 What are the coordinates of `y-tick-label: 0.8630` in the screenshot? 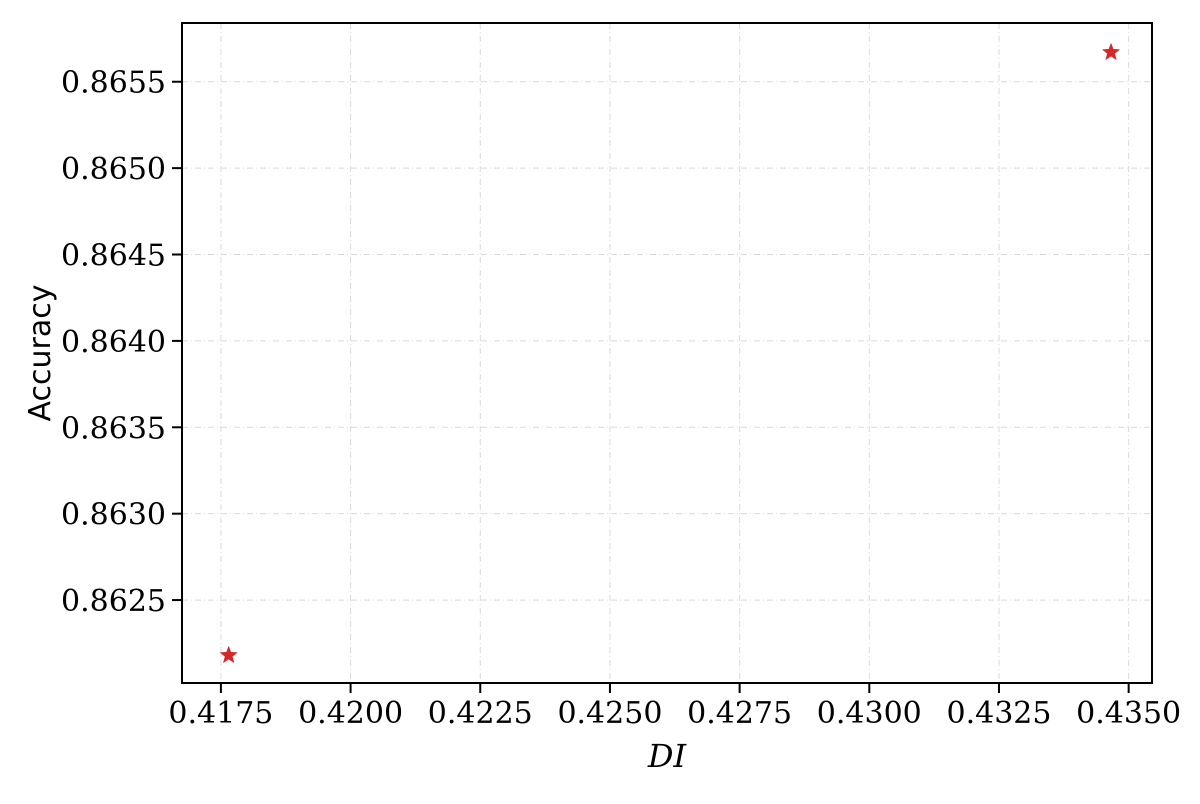 It's located at (113, 515).